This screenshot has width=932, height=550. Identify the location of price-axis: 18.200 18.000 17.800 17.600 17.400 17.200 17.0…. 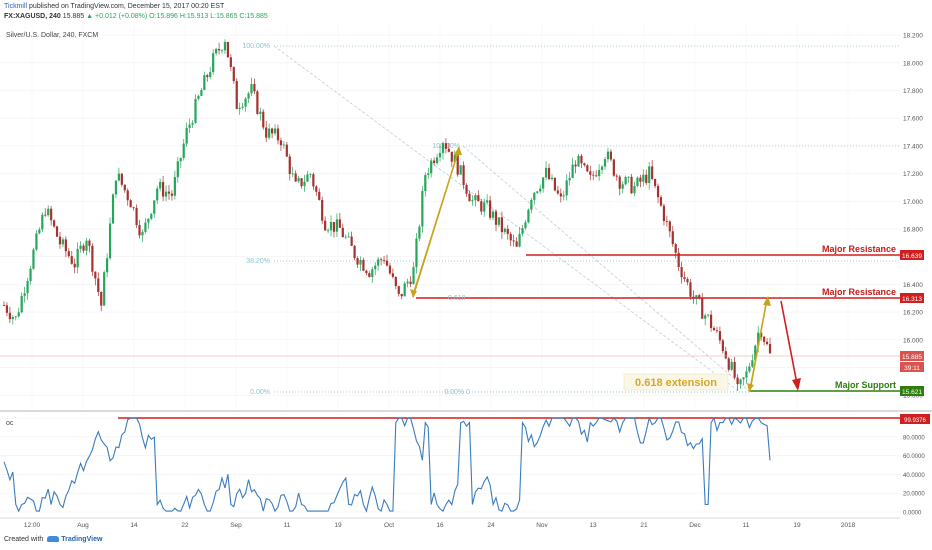
(913, 216).